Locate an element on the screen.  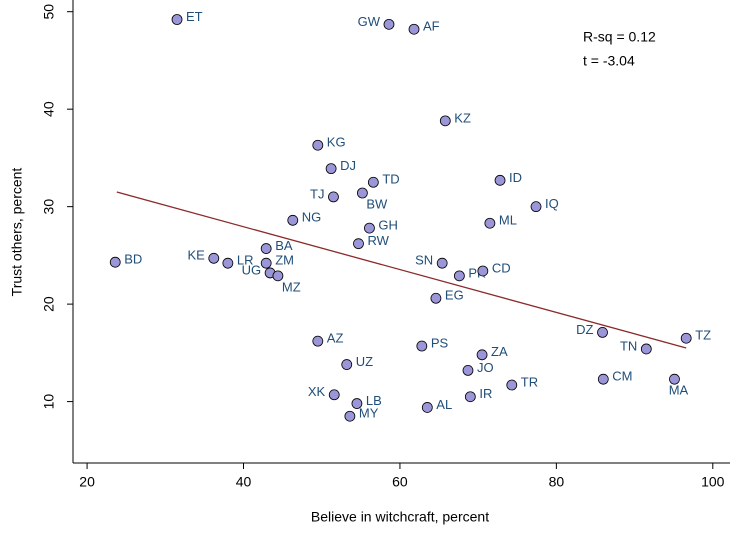
annotation: t = -3.04 is located at coordinates (609, 61).